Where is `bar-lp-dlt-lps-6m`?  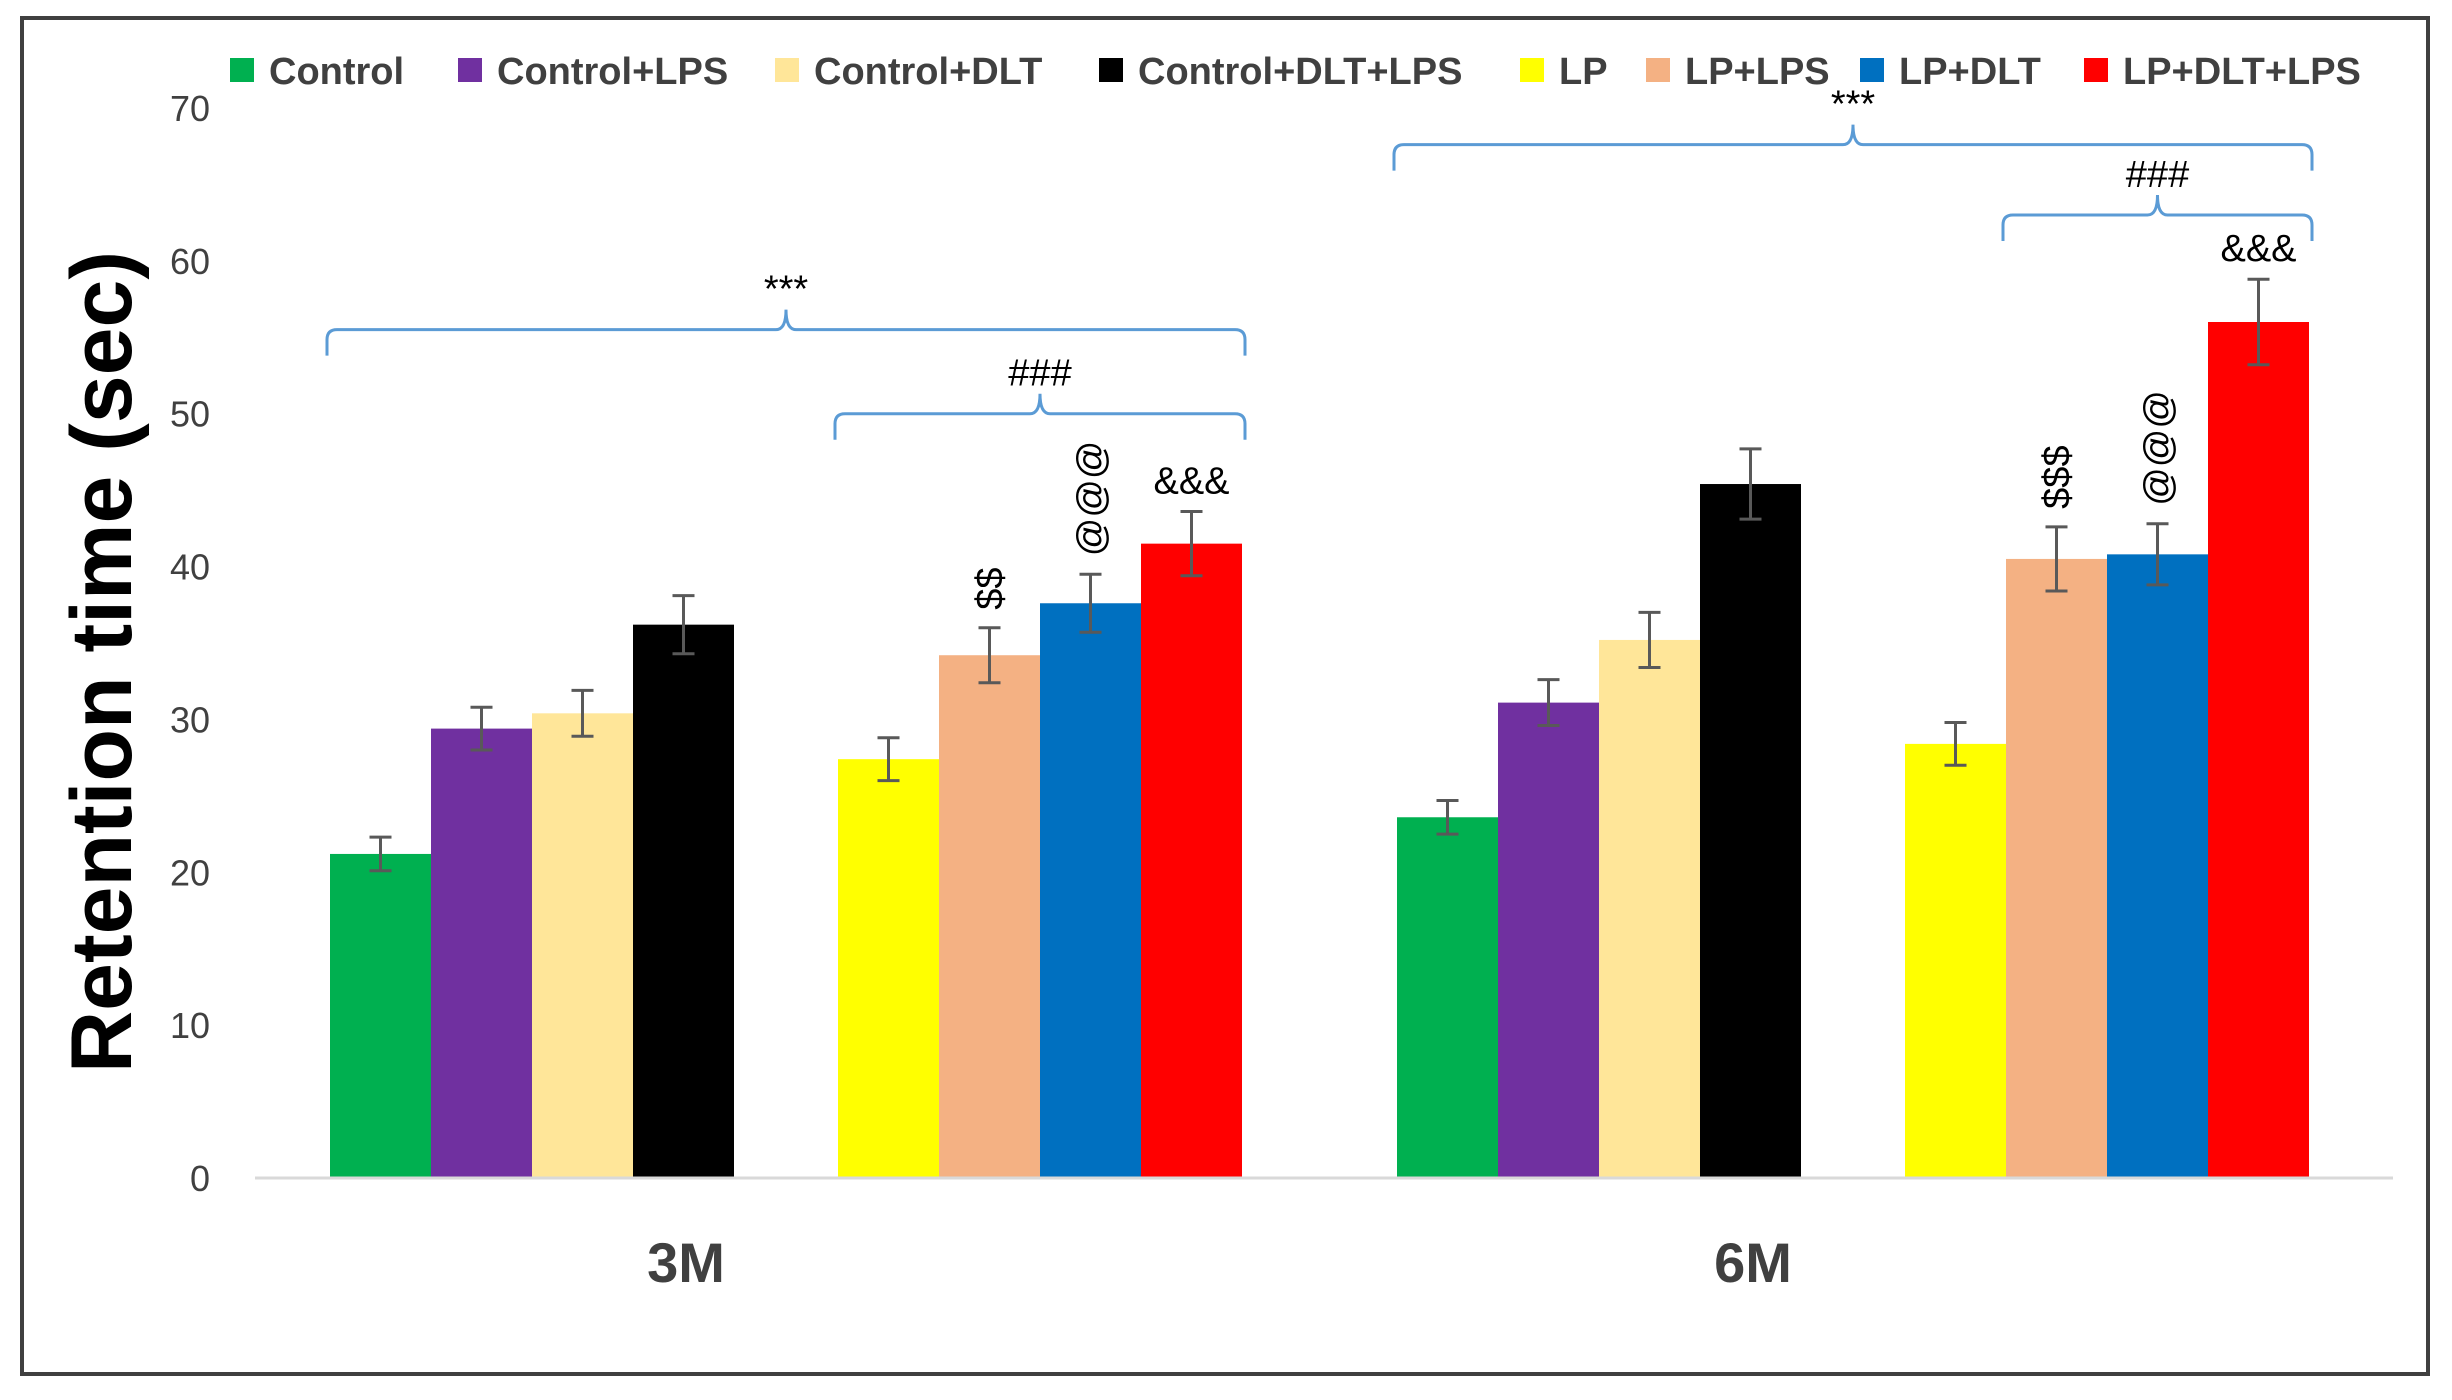
bar-lp-dlt-lps-6m is located at coordinates (2258, 750).